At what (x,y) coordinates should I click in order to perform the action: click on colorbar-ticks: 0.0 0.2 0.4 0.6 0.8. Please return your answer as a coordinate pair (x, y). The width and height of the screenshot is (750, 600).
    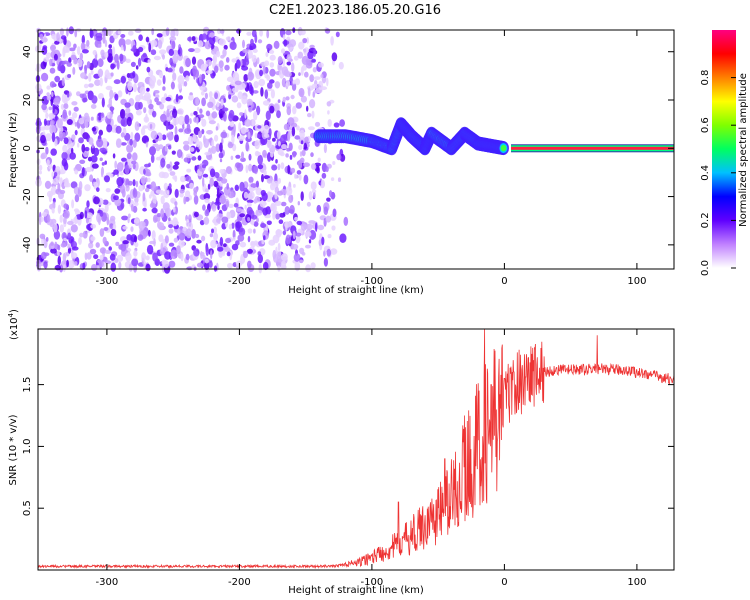
    Looking at the image, I should click on (718, 173).